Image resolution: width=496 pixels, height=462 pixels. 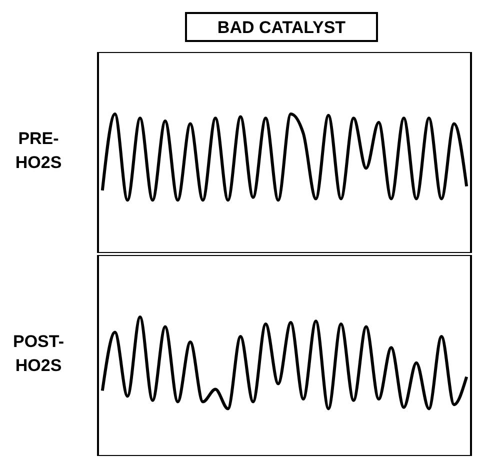 I want to click on y-axis-title: PRE- HO2S, so click(x=38, y=150).